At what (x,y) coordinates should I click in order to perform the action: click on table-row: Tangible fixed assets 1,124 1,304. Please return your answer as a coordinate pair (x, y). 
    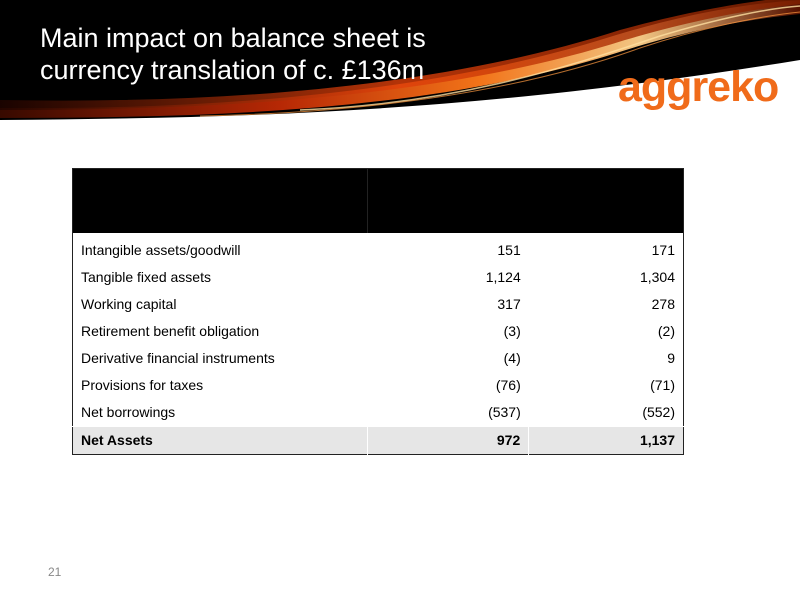
    Looking at the image, I should click on (378, 277).